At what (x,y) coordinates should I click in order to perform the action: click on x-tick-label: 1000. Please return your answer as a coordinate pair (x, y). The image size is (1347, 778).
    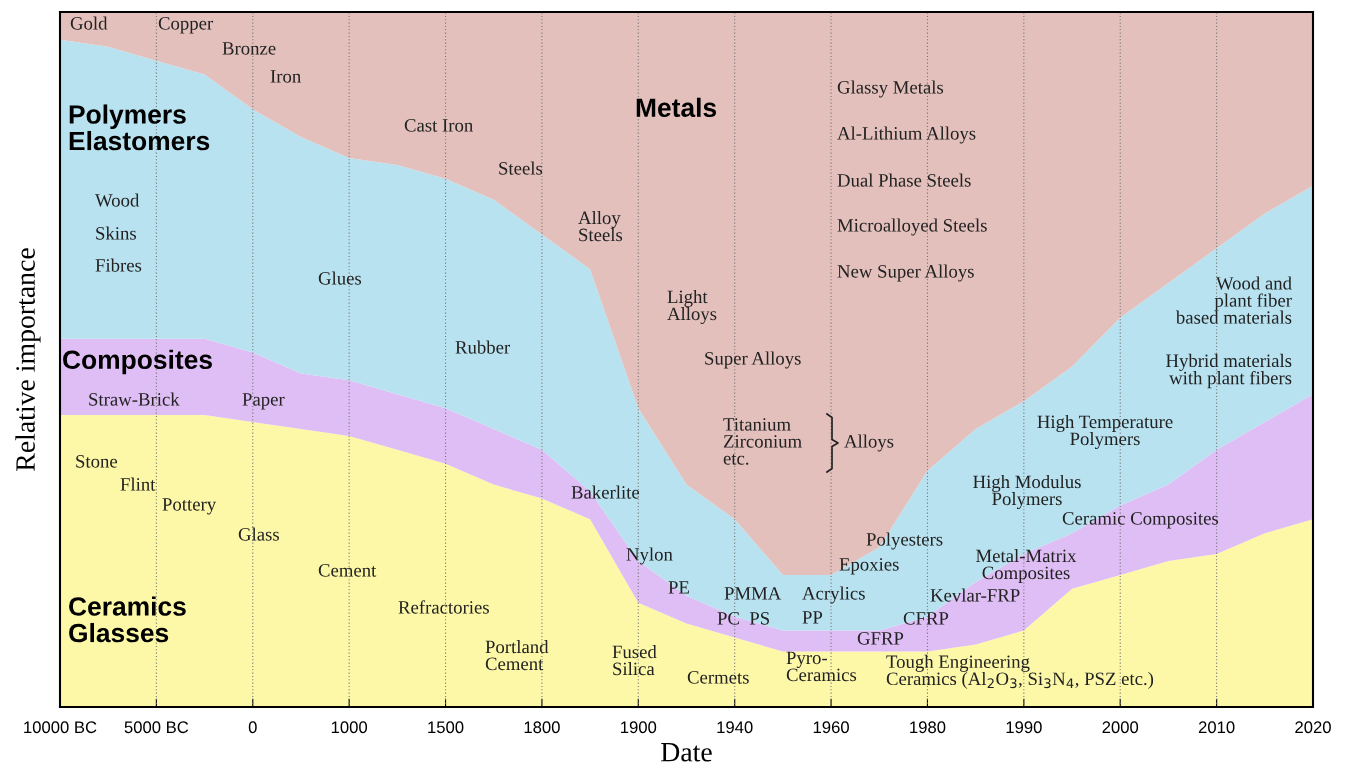
    Looking at the image, I should click on (349, 727).